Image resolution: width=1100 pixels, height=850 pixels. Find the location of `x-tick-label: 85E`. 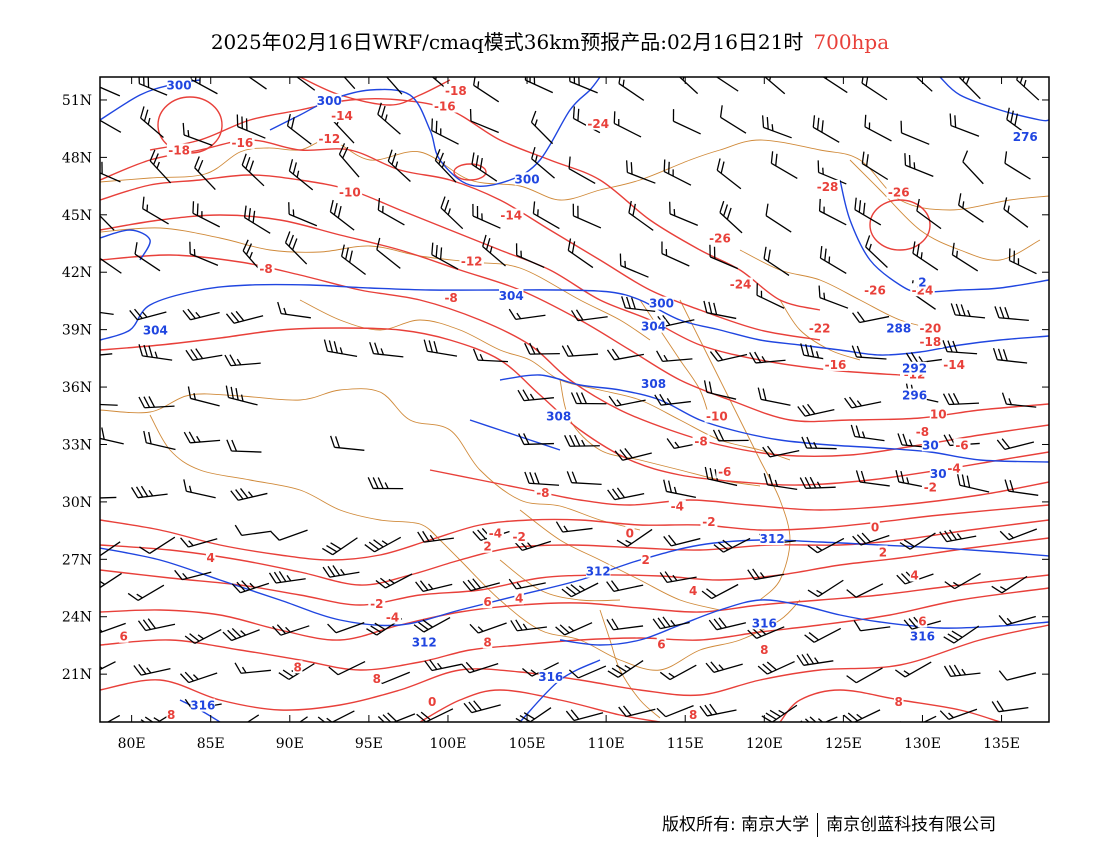

x-tick-label: 85E is located at coordinates (211, 744).